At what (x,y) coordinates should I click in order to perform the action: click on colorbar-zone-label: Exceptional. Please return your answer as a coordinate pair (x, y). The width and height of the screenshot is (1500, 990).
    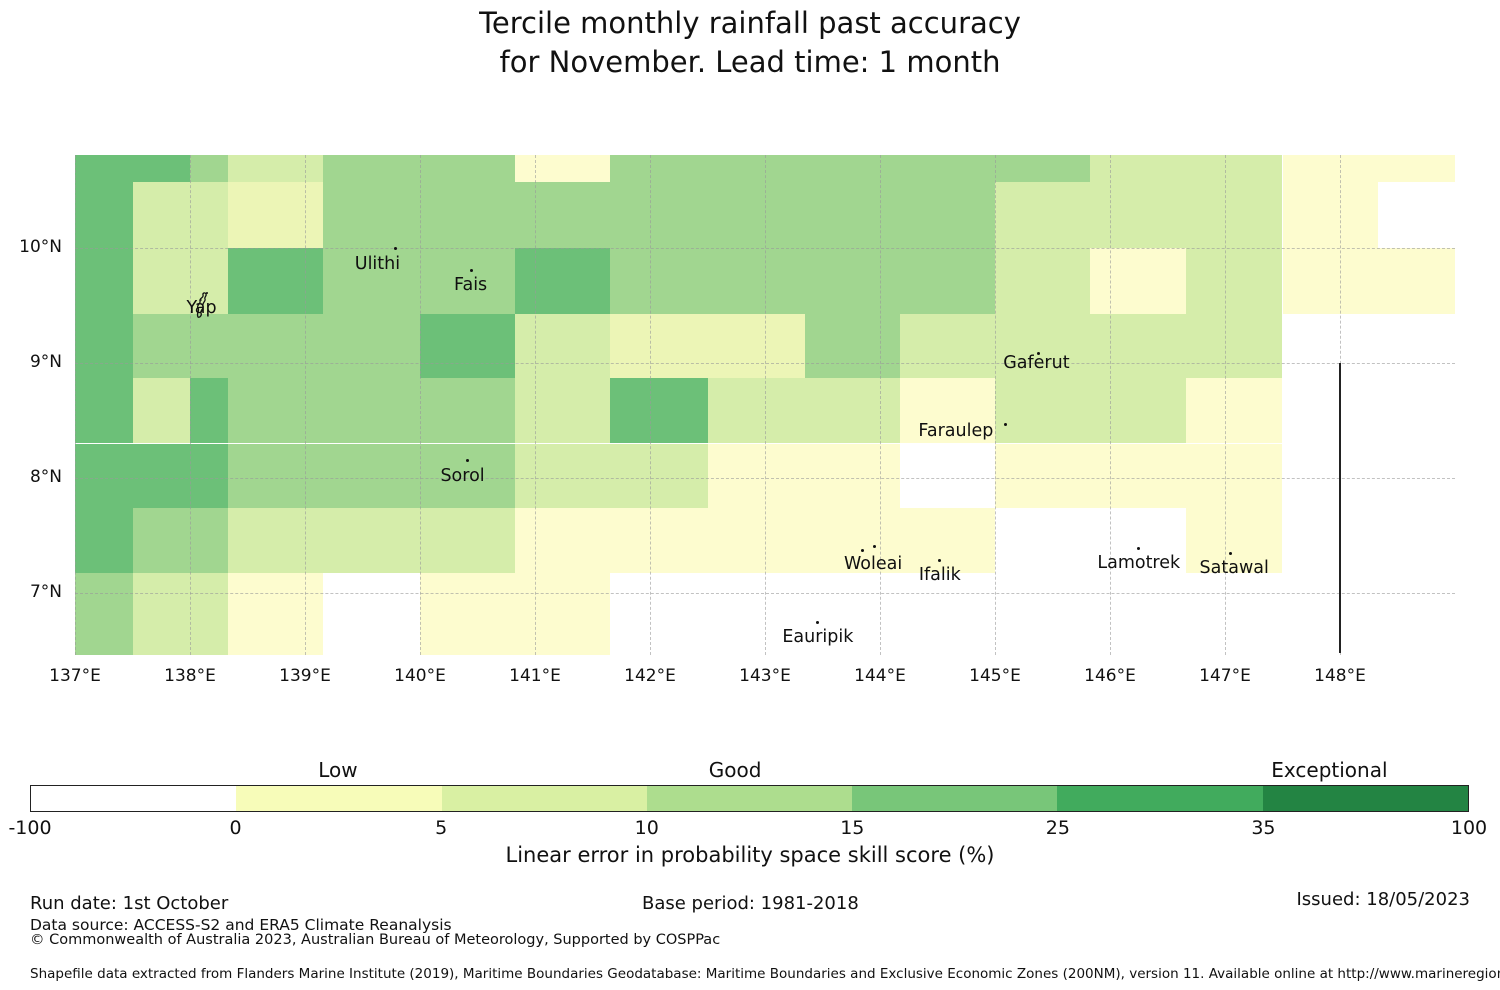
    Looking at the image, I should click on (1329, 770).